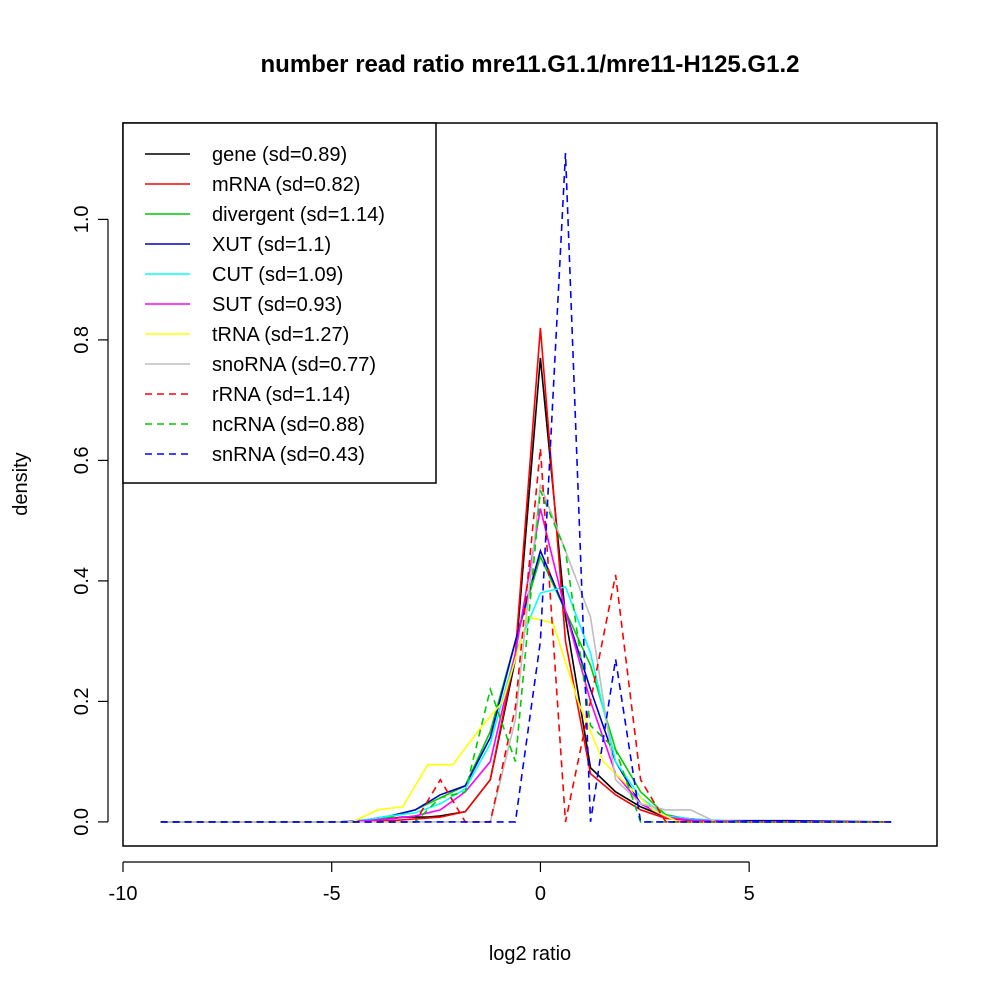 The width and height of the screenshot is (1000, 1000). I want to click on x-axis-label: log2 ratio, so click(530, 954).